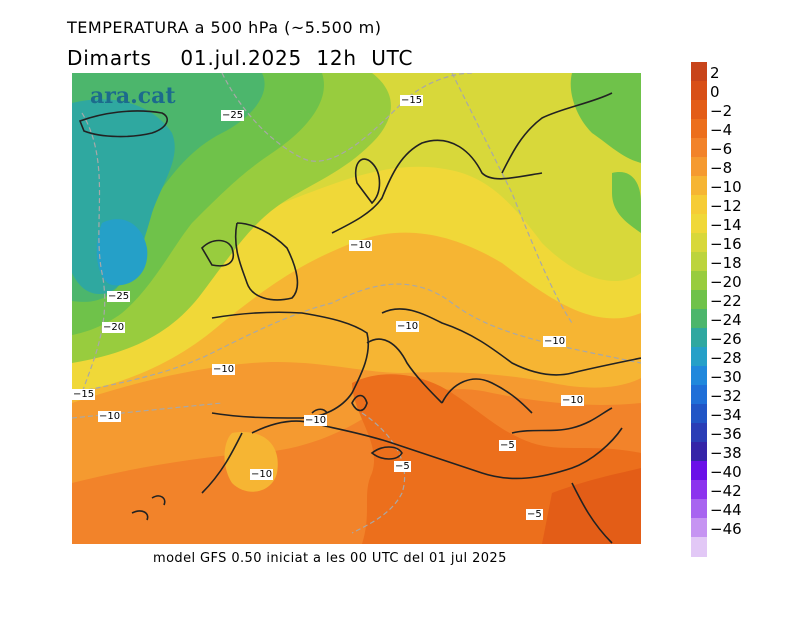 Image resolution: width=800 pixels, height=617 pixels. I want to click on color-scale-label: −14, so click(726, 225).